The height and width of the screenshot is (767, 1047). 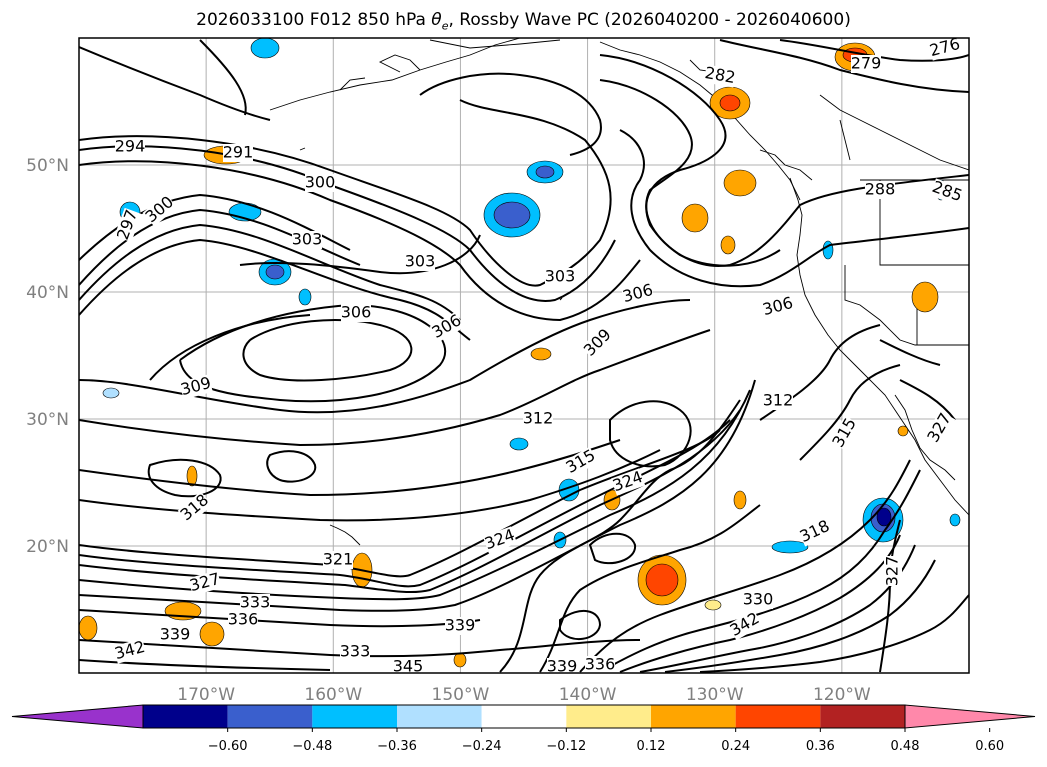 I want to click on lon-tick-label: 150°W, so click(x=461, y=695).